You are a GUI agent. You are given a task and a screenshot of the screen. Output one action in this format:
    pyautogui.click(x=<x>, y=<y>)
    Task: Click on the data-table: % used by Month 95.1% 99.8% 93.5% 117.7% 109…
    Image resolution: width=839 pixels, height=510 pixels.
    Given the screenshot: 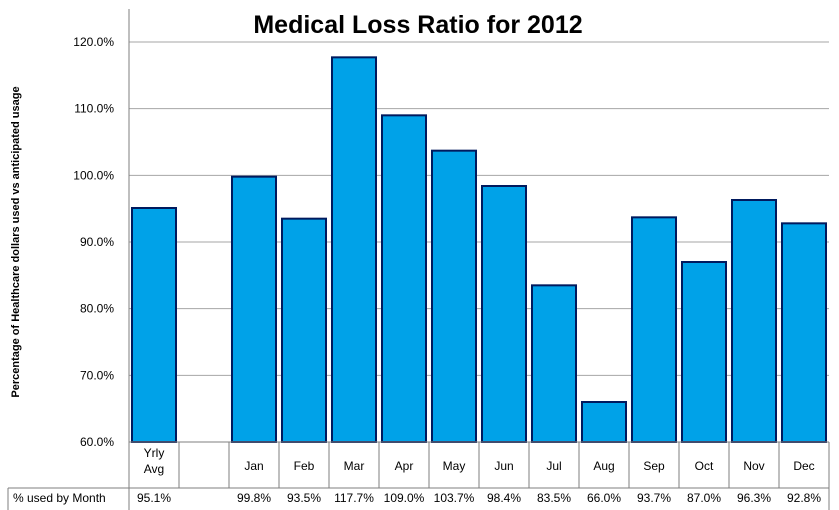 What is the action you would take?
    pyautogui.click(x=418, y=498)
    